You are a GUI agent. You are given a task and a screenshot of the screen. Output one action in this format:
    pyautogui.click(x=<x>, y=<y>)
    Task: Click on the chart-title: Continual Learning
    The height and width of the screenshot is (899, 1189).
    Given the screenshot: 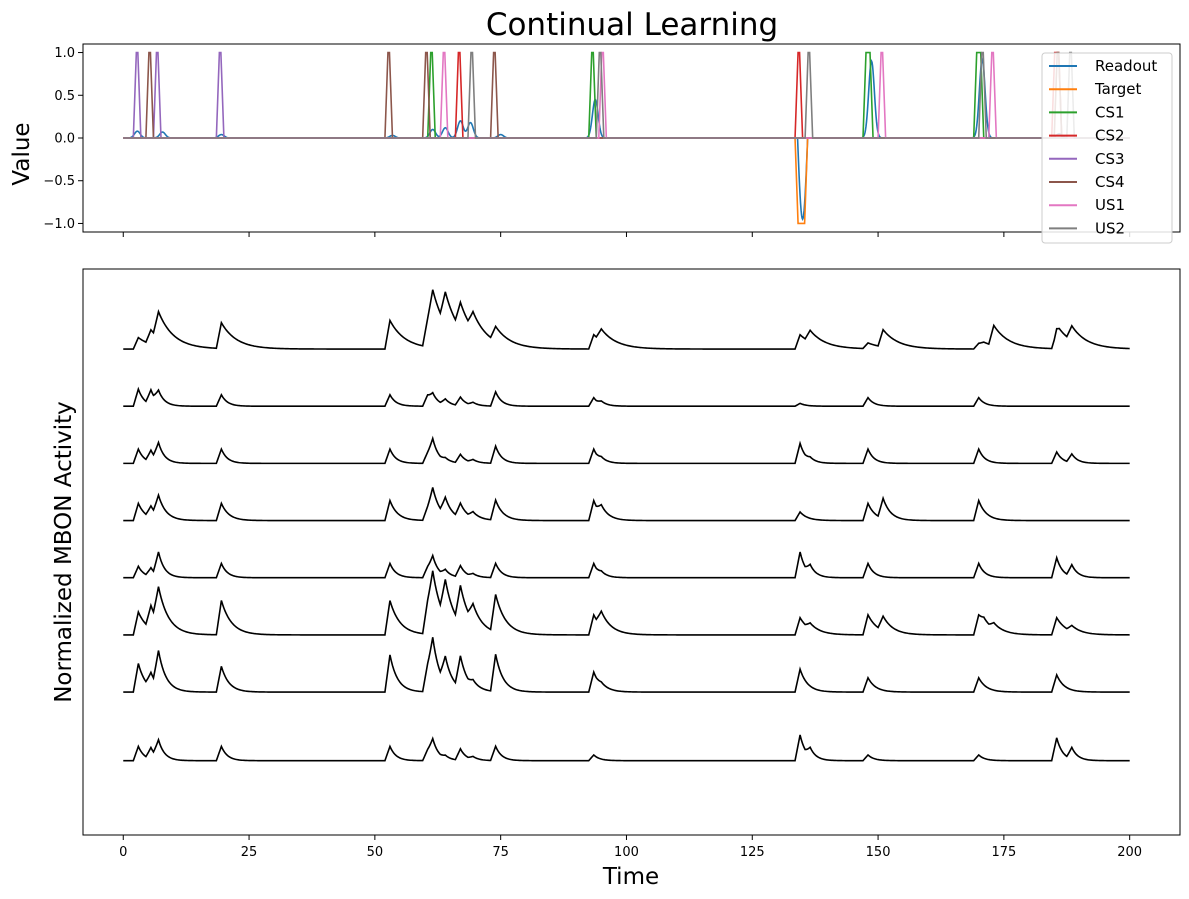 What is the action you would take?
    pyautogui.click(x=632, y=25)
    